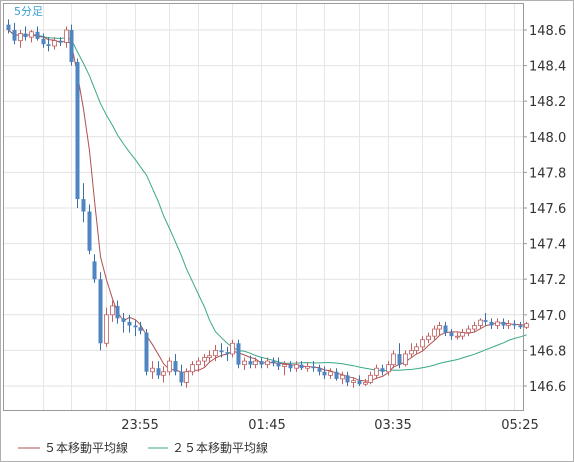 Image resolution: width=574 pixels, height=462 pixels. I want to click on y-tick-label-1: 148.4, so click(547, 67).